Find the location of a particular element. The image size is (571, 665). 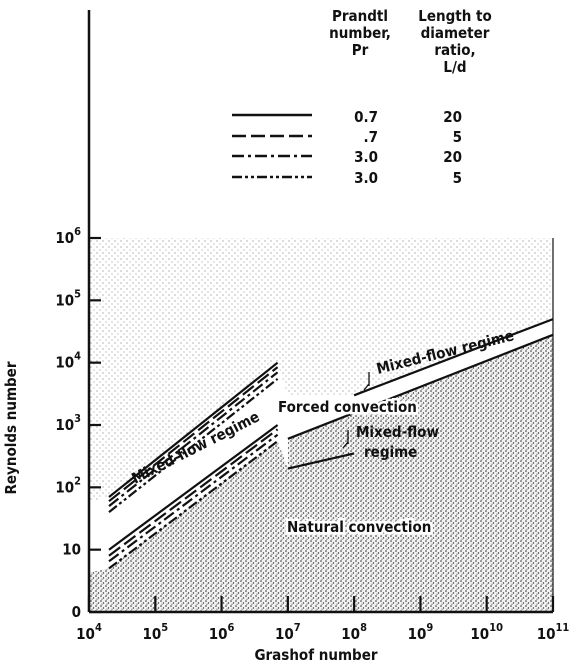

y-tick-label-3: 10³ is located at coordinates (68, 423).